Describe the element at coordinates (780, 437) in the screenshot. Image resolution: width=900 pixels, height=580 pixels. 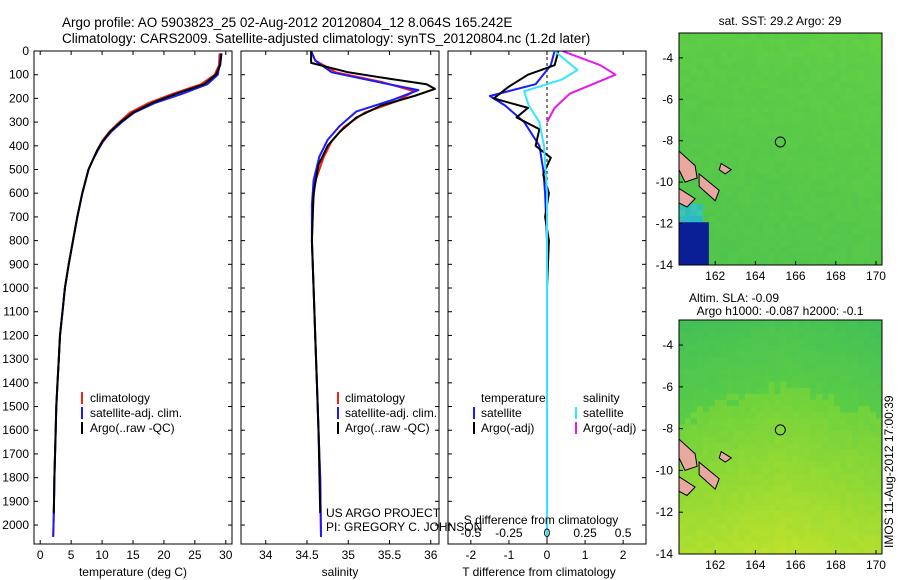
I see `sla-map-field` at that location.